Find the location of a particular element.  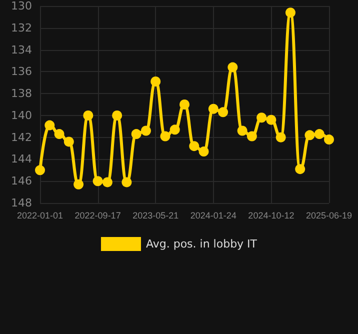

y-tick-label: 146 is located at coordinates (21, 181).